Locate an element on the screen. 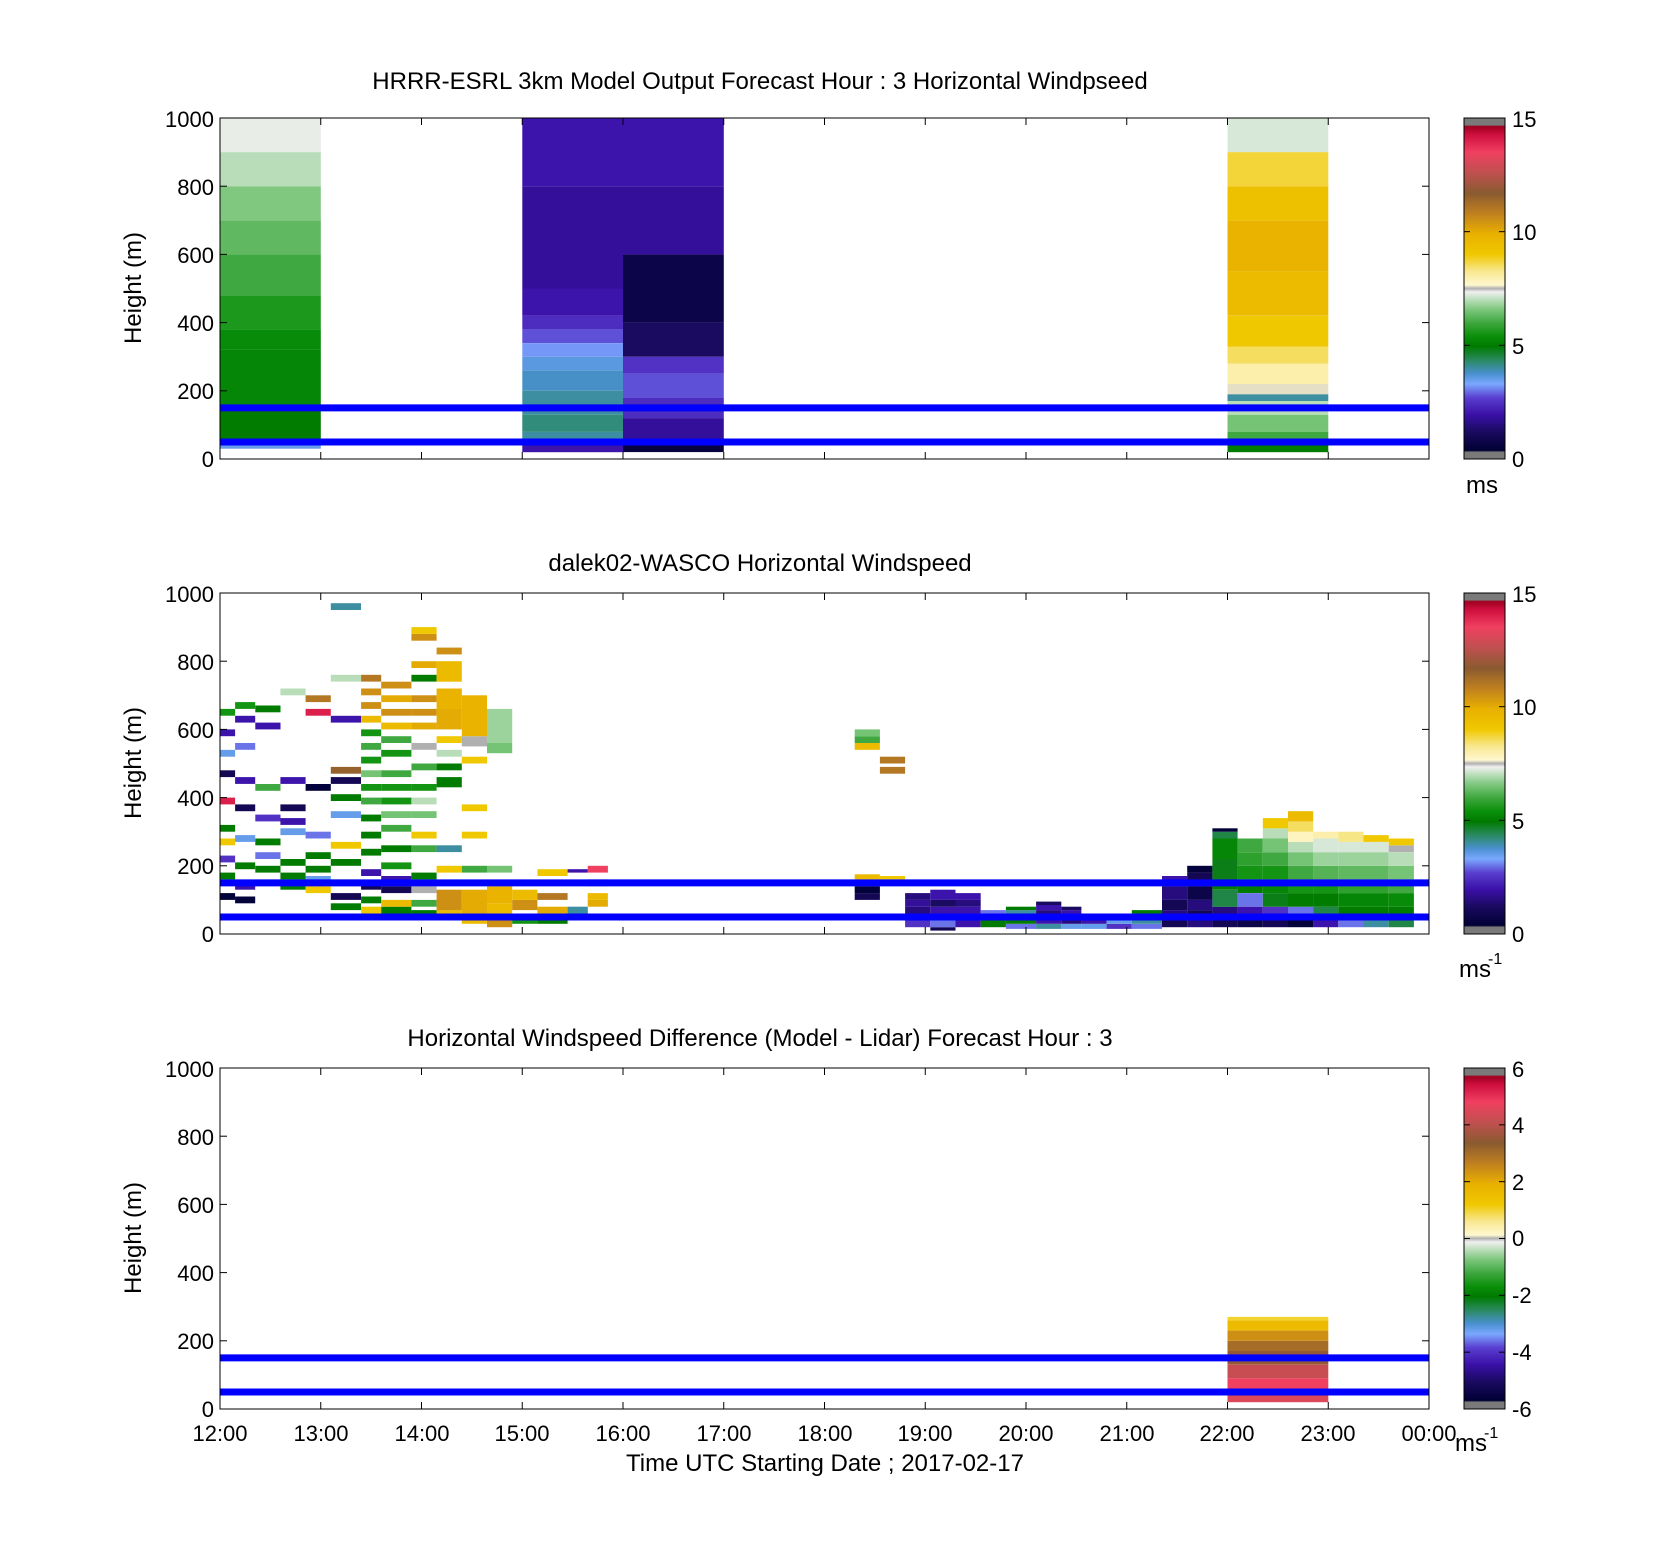 Image resolution: width=1680 pixels, height=1561 pixels. panel-model-ytick-800: 800 is located at coordinates (195, 187).